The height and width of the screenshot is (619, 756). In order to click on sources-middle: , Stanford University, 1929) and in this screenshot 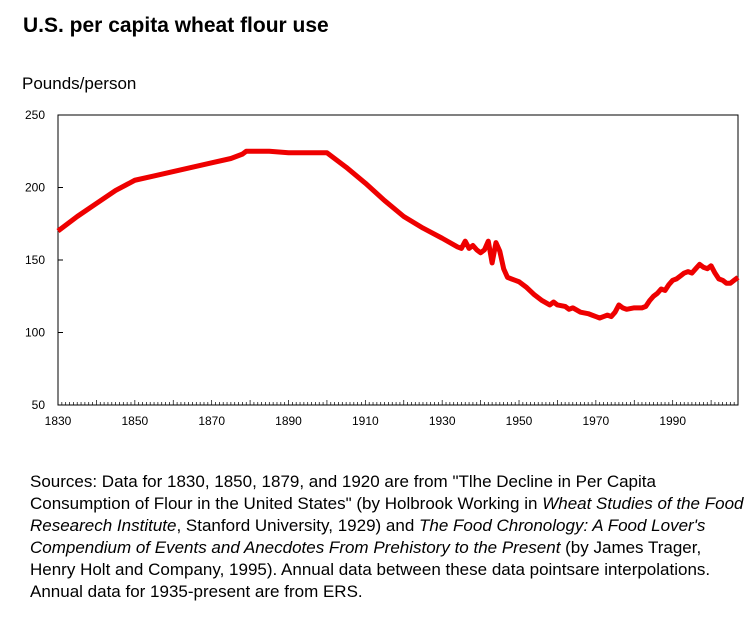, I will do `click(298, 525)`.